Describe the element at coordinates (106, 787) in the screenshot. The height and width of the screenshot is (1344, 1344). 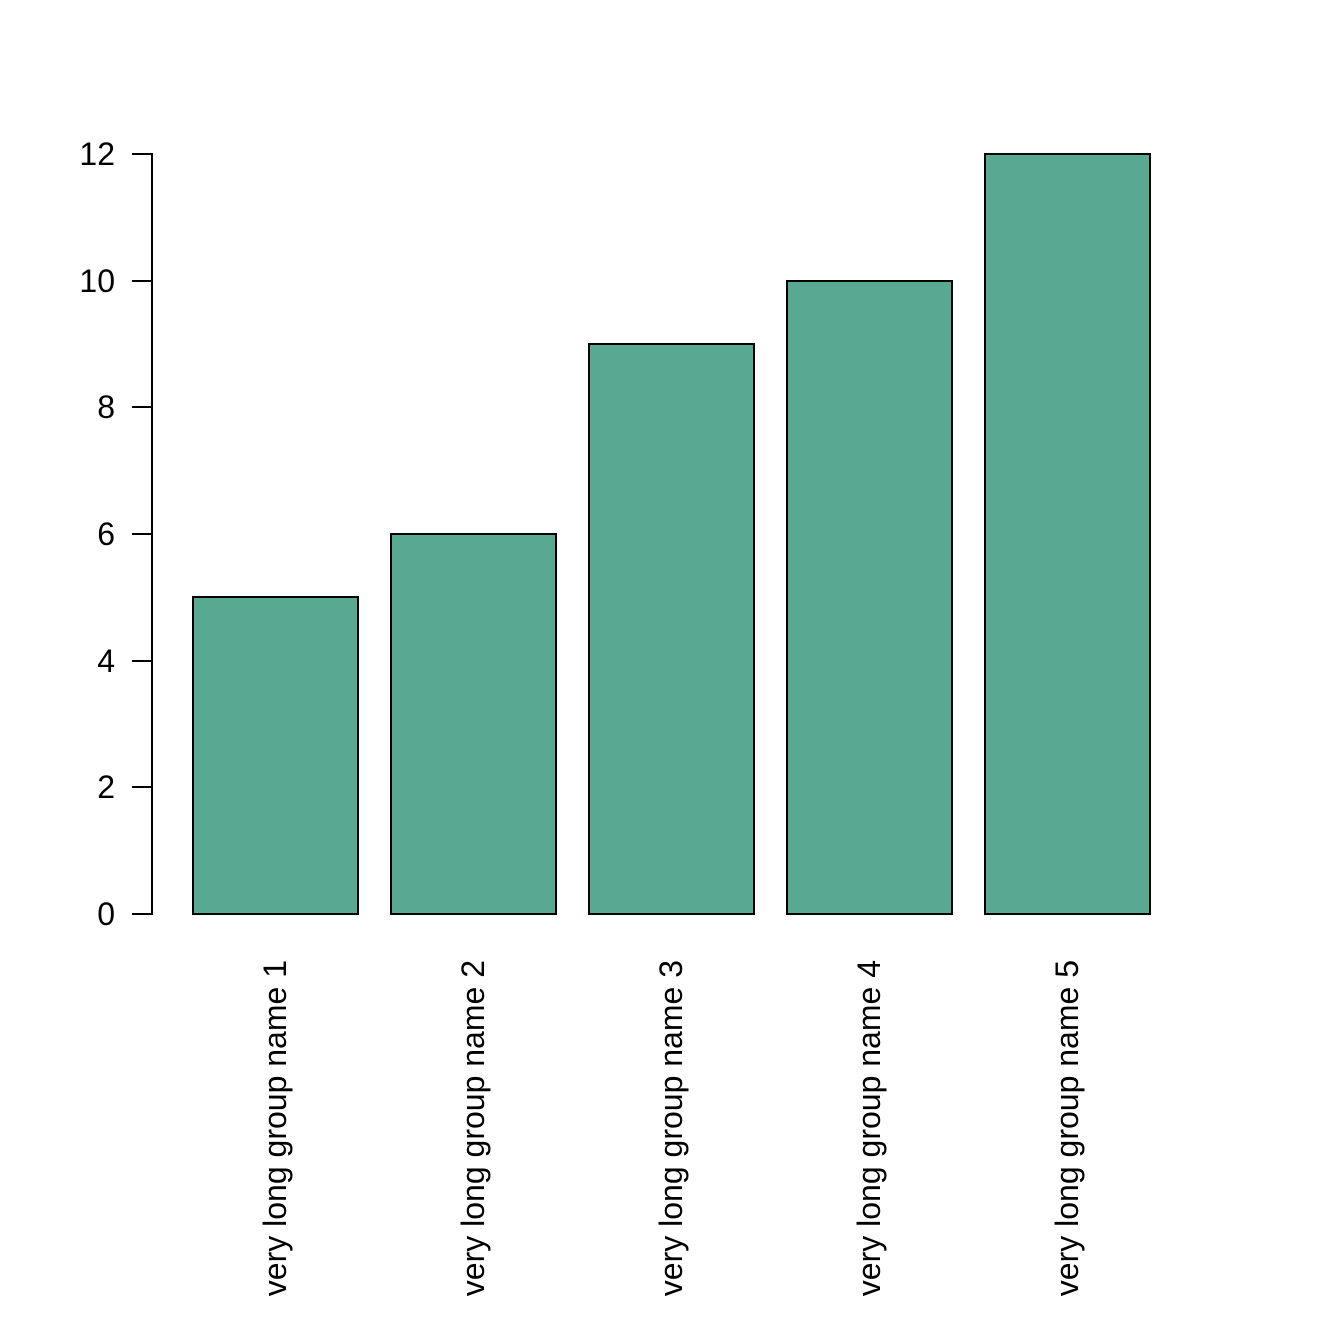
I see `y-tick-label: 2` at that location.